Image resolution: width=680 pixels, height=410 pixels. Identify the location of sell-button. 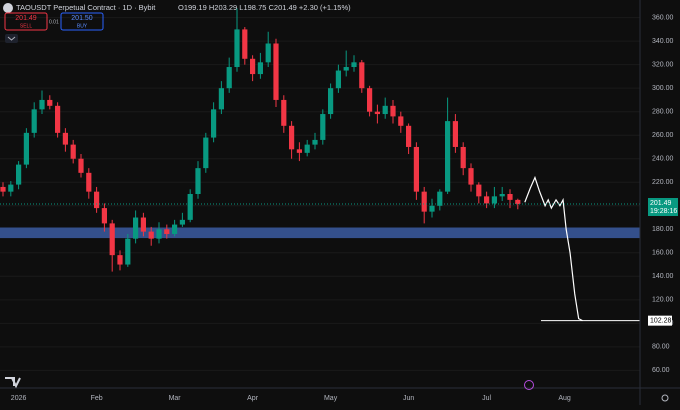
(26, 21).